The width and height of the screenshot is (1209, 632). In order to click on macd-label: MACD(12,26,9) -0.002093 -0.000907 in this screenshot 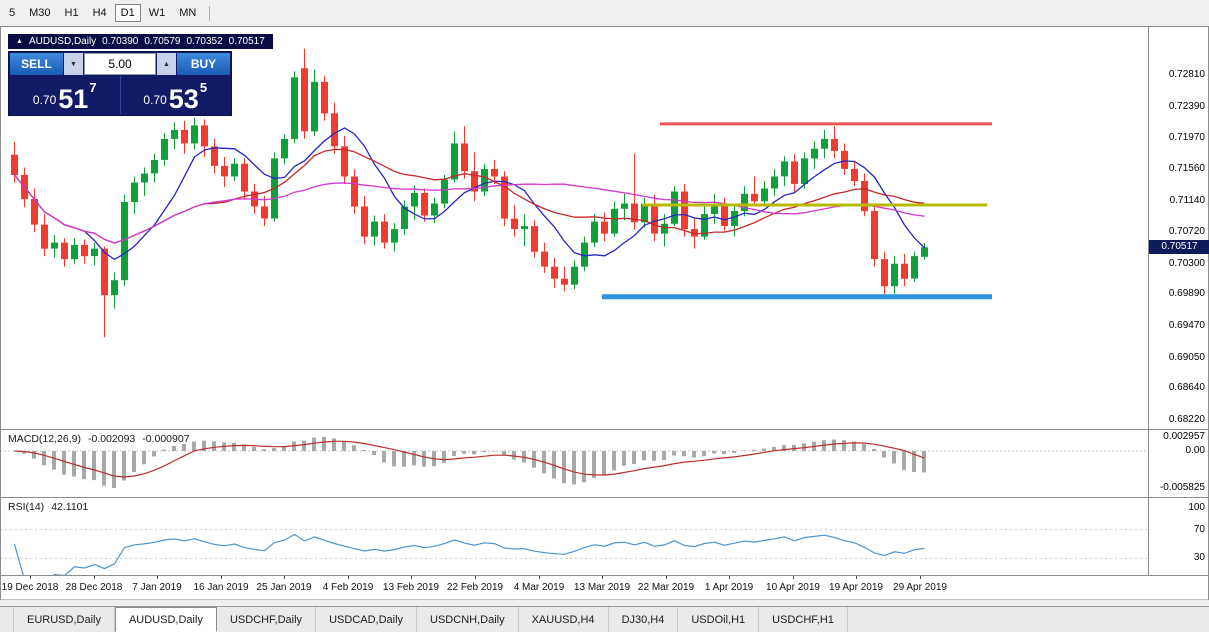, I will do `click(99, 439)`.